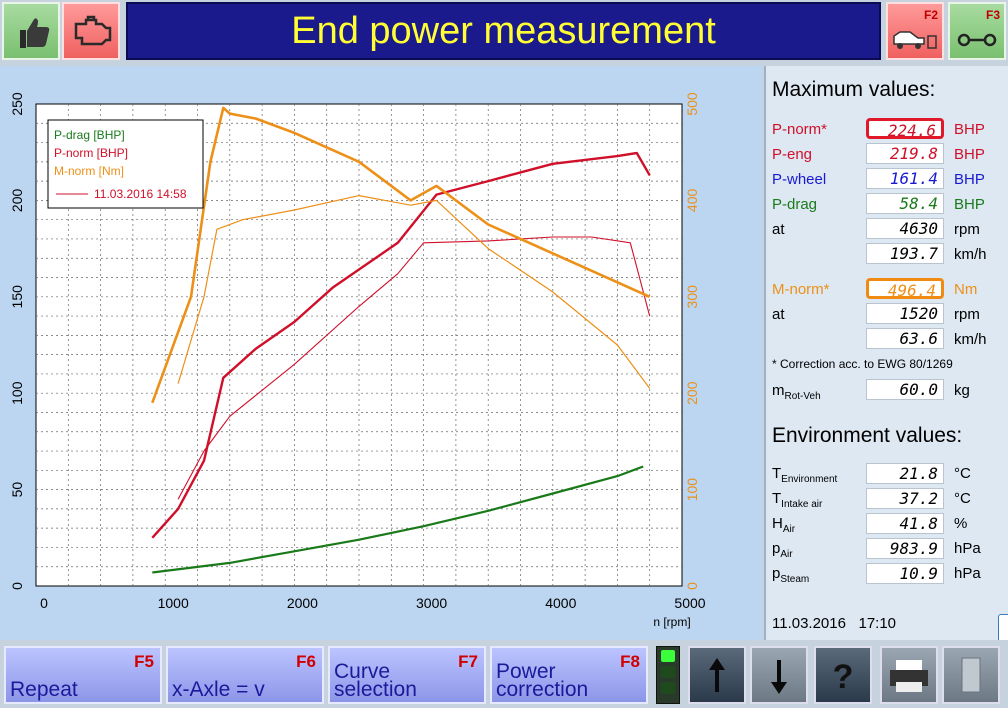  Describe the element at coordinates (692, 297) in the screenshot. I see `y-right-tick-label: 300` at that location.